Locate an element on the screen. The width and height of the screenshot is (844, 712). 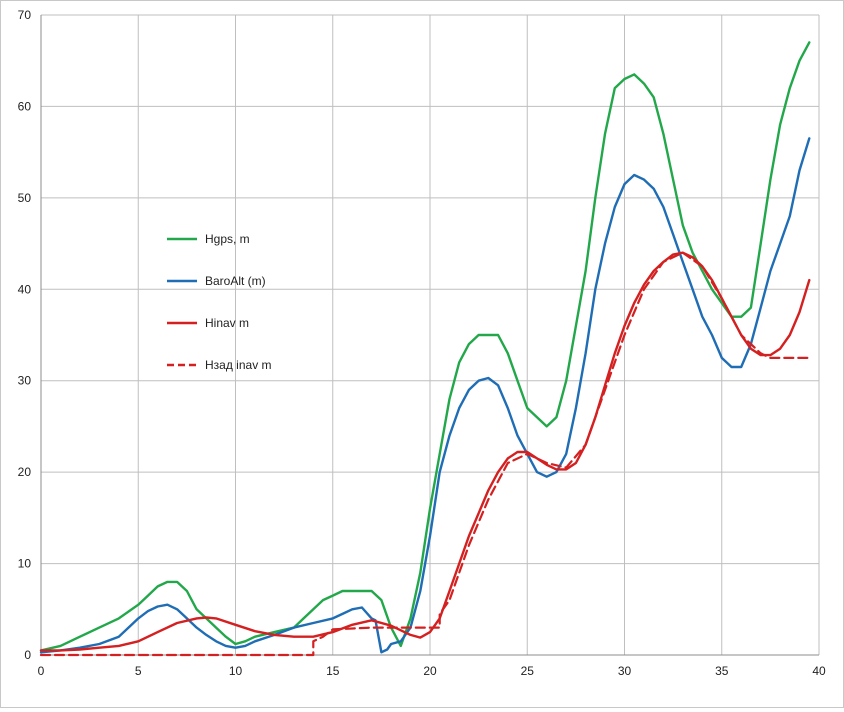
x-tick-label: 25 is located at coordinates (528, 671).